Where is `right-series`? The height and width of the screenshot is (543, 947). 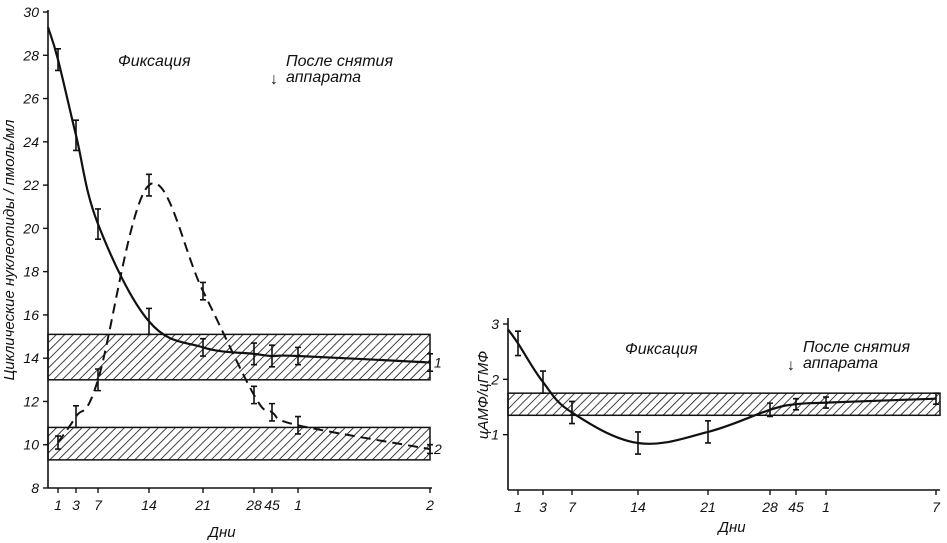
right-series is located at coordinates (723, 391).